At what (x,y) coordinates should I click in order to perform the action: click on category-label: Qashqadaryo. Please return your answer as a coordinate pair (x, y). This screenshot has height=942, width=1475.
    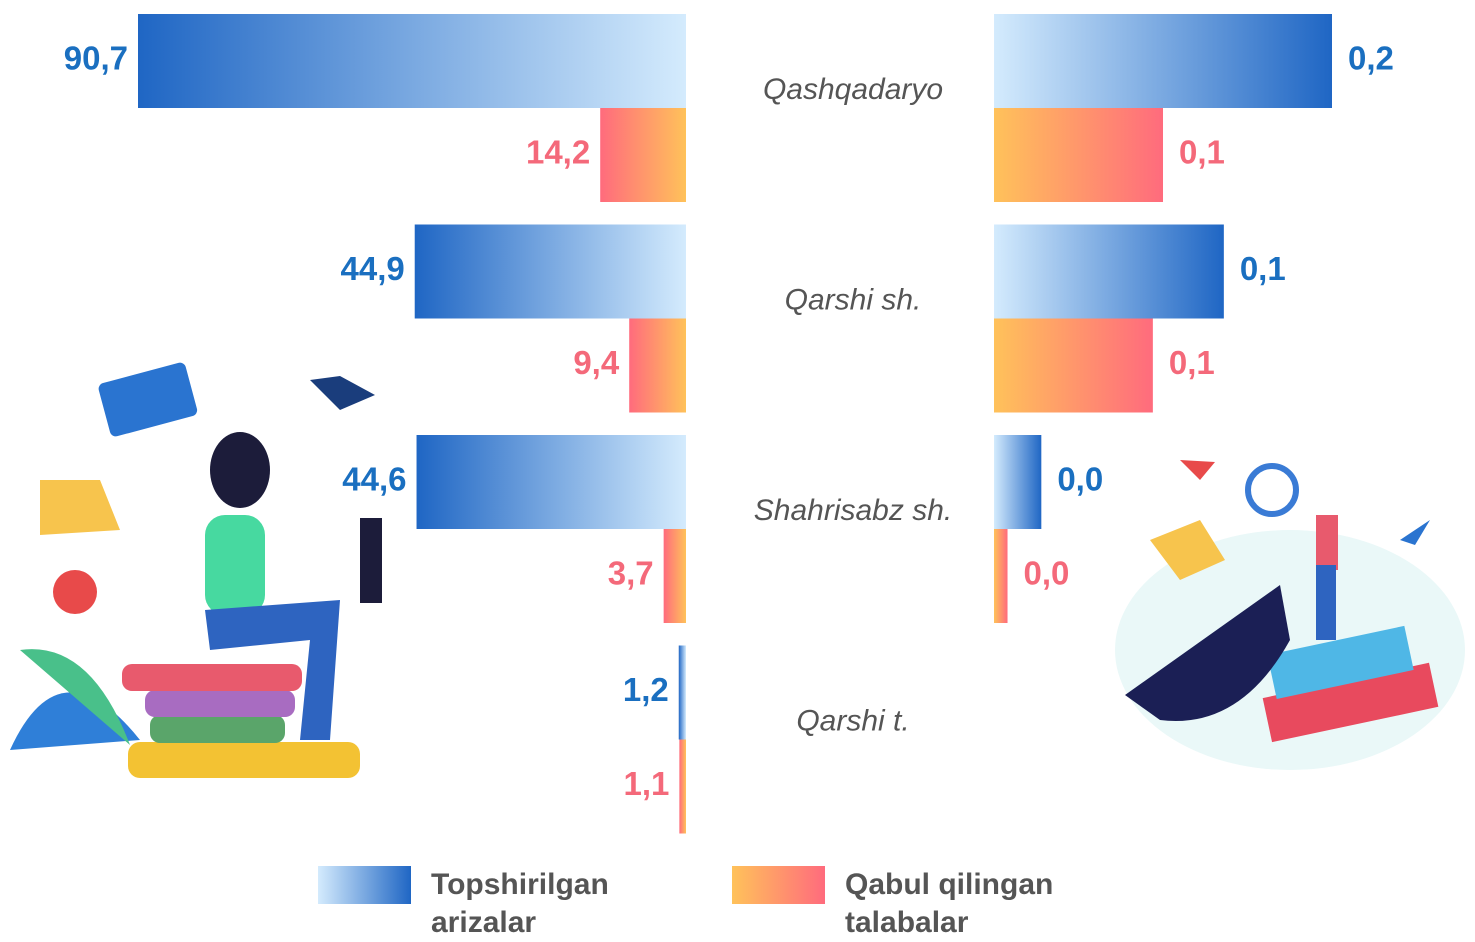
    Looking at the image, I should click on (853, 89).